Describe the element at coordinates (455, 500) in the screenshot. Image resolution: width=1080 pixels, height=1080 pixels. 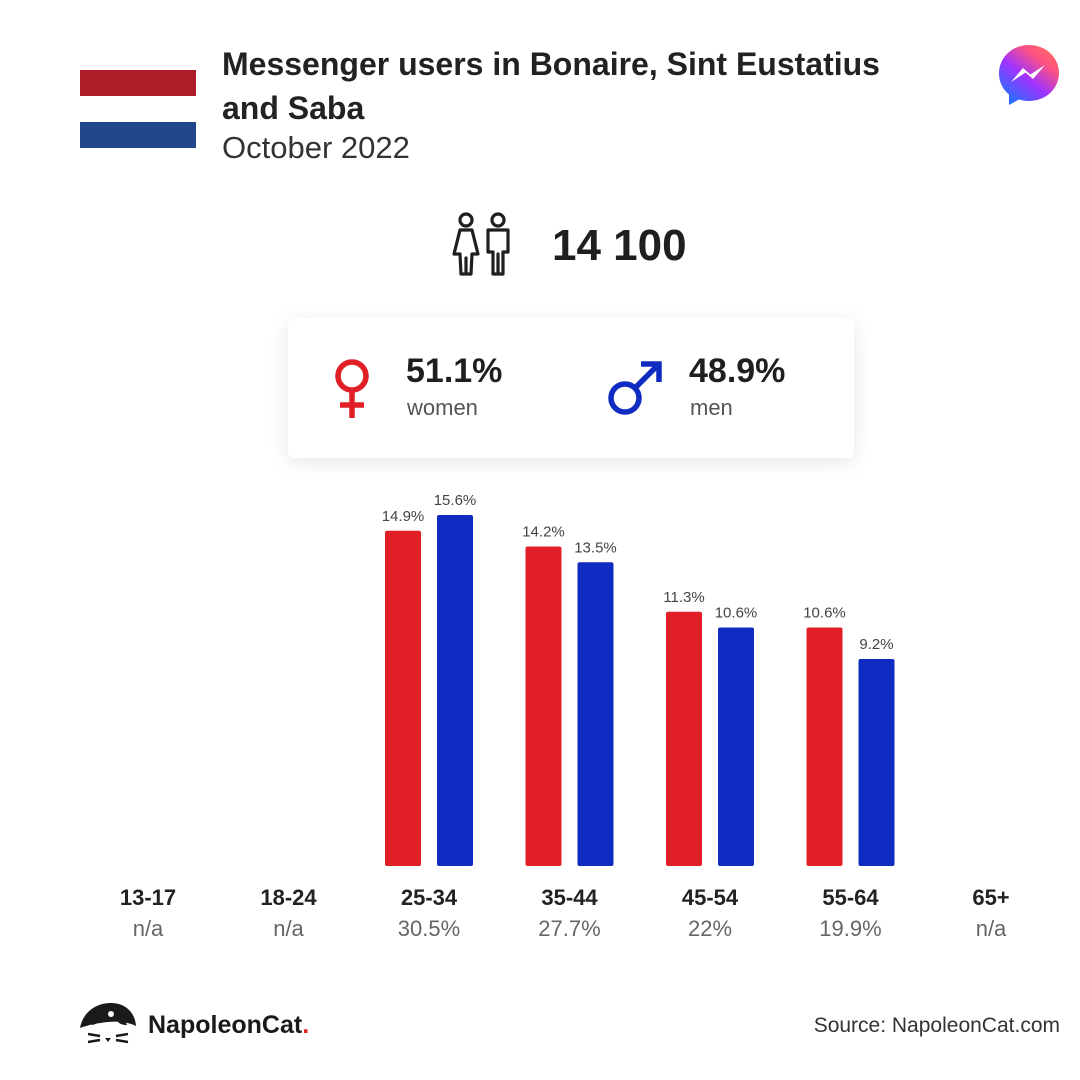
I see `bar-value-label: 15.6%` at that location.